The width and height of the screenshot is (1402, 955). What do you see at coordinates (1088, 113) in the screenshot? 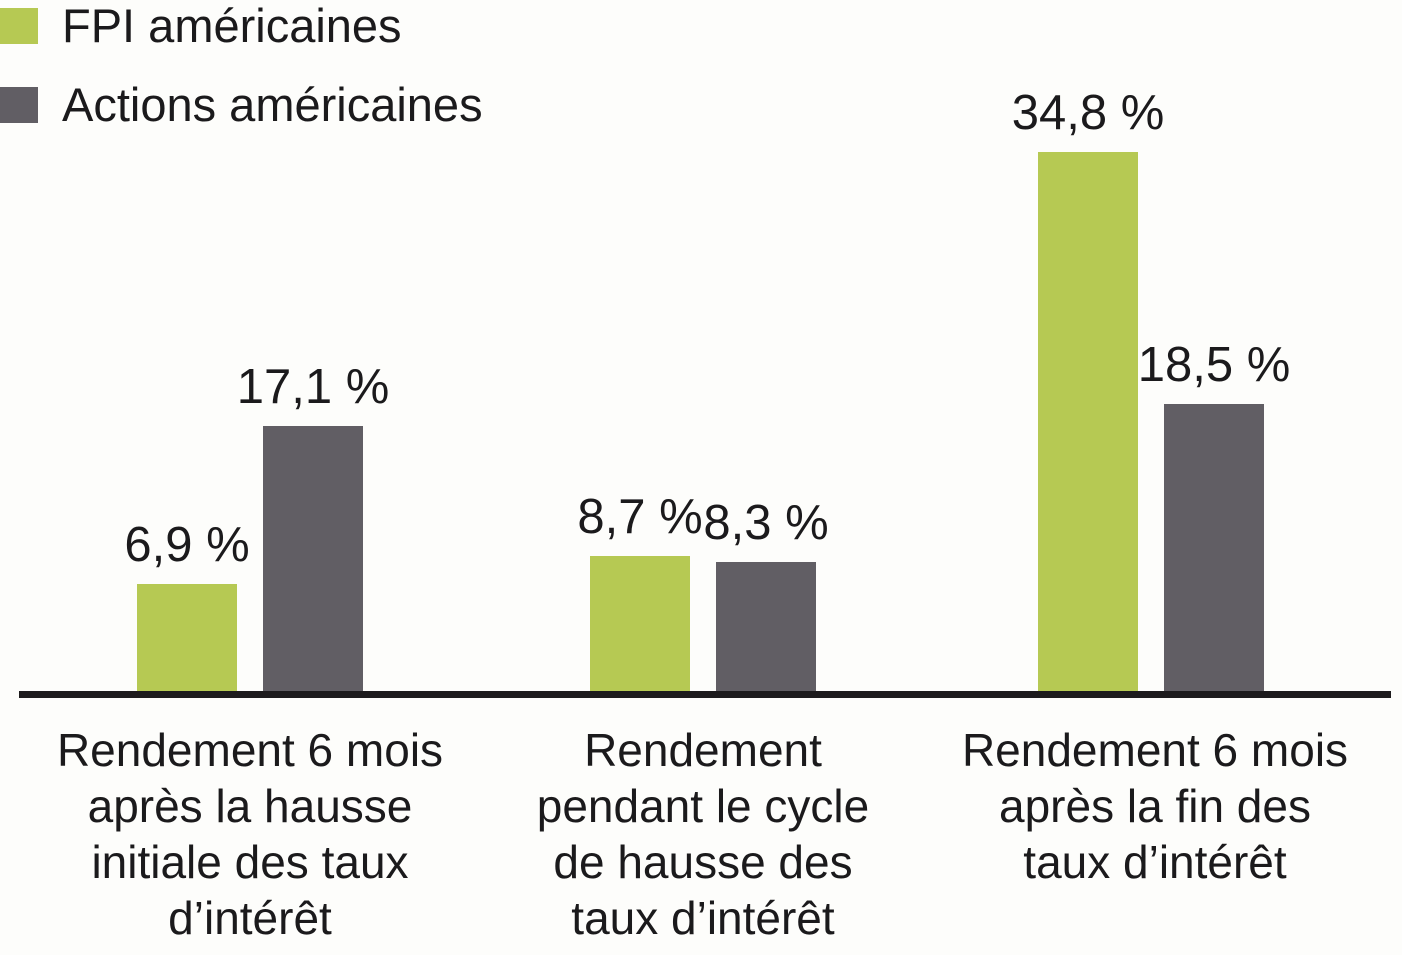
I see `value-label-fpi-group3: 34,8 %` at bounding box center [1088, 113].